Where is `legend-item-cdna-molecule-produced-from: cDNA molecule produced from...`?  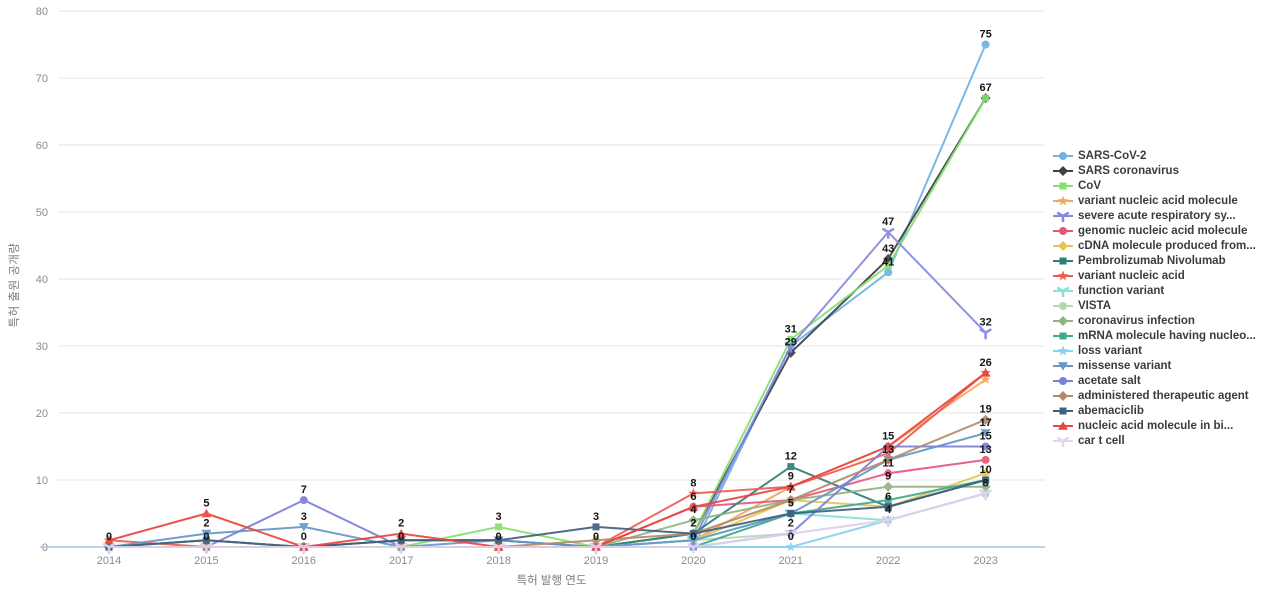
legend-item-cdna-molecule-produced-from: cDNA molecule produced from... is located at coordinates (1154, 245).